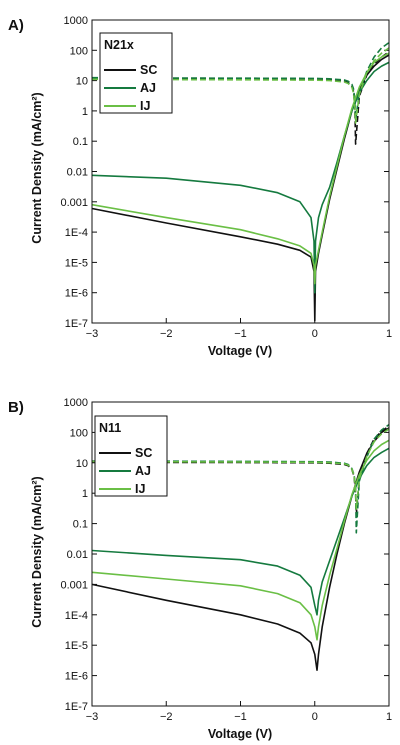 This screenshot has height=745, width=400. Describe the element at coordinates (76, 677) in the screenshot. I see `panel-b-y-tick-label: 1E-6` at that location.